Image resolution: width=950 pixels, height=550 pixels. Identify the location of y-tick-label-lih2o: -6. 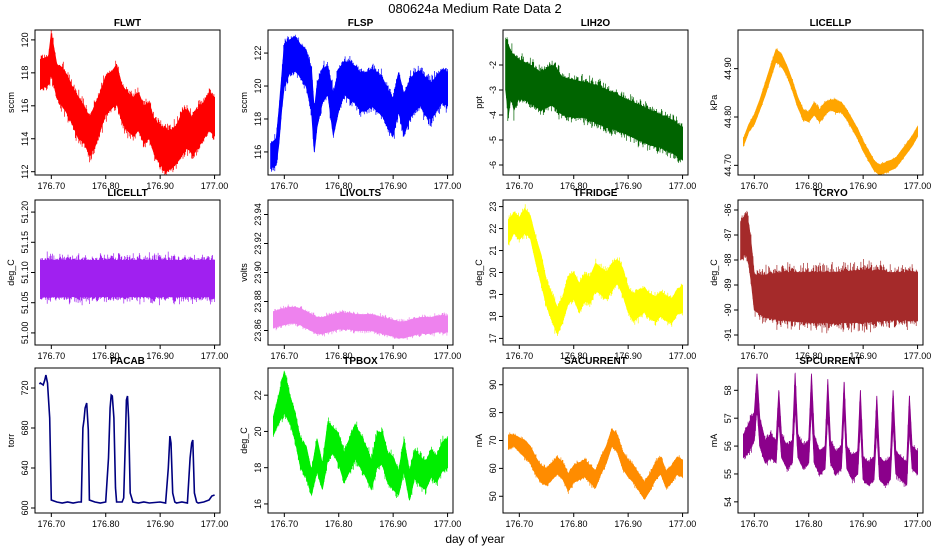
(493, 165).